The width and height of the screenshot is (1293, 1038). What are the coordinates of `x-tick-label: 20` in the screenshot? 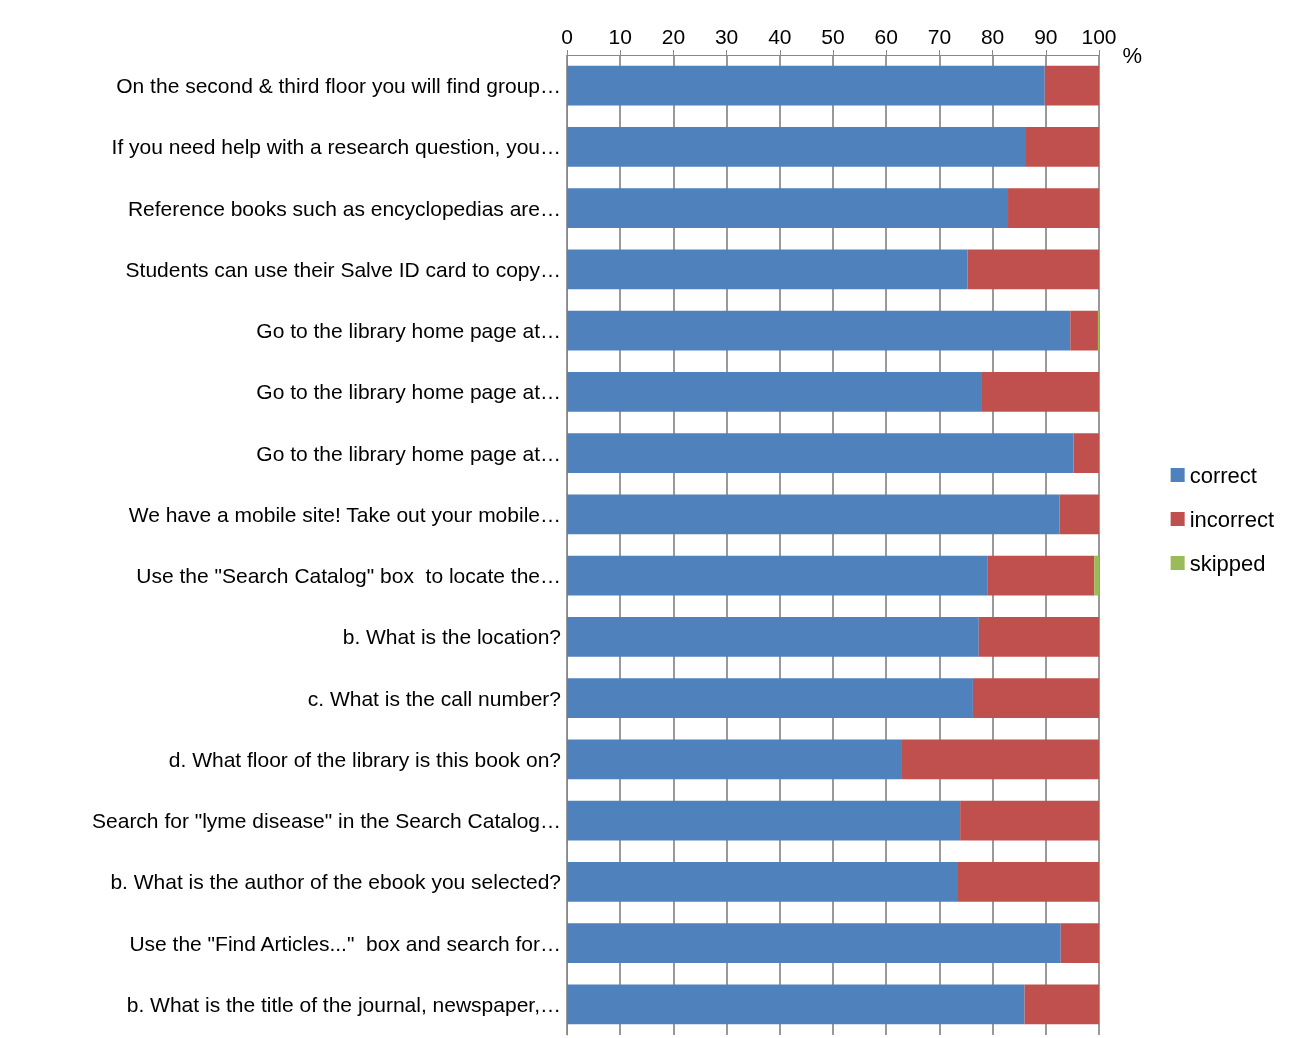 It's located at (673, 36).